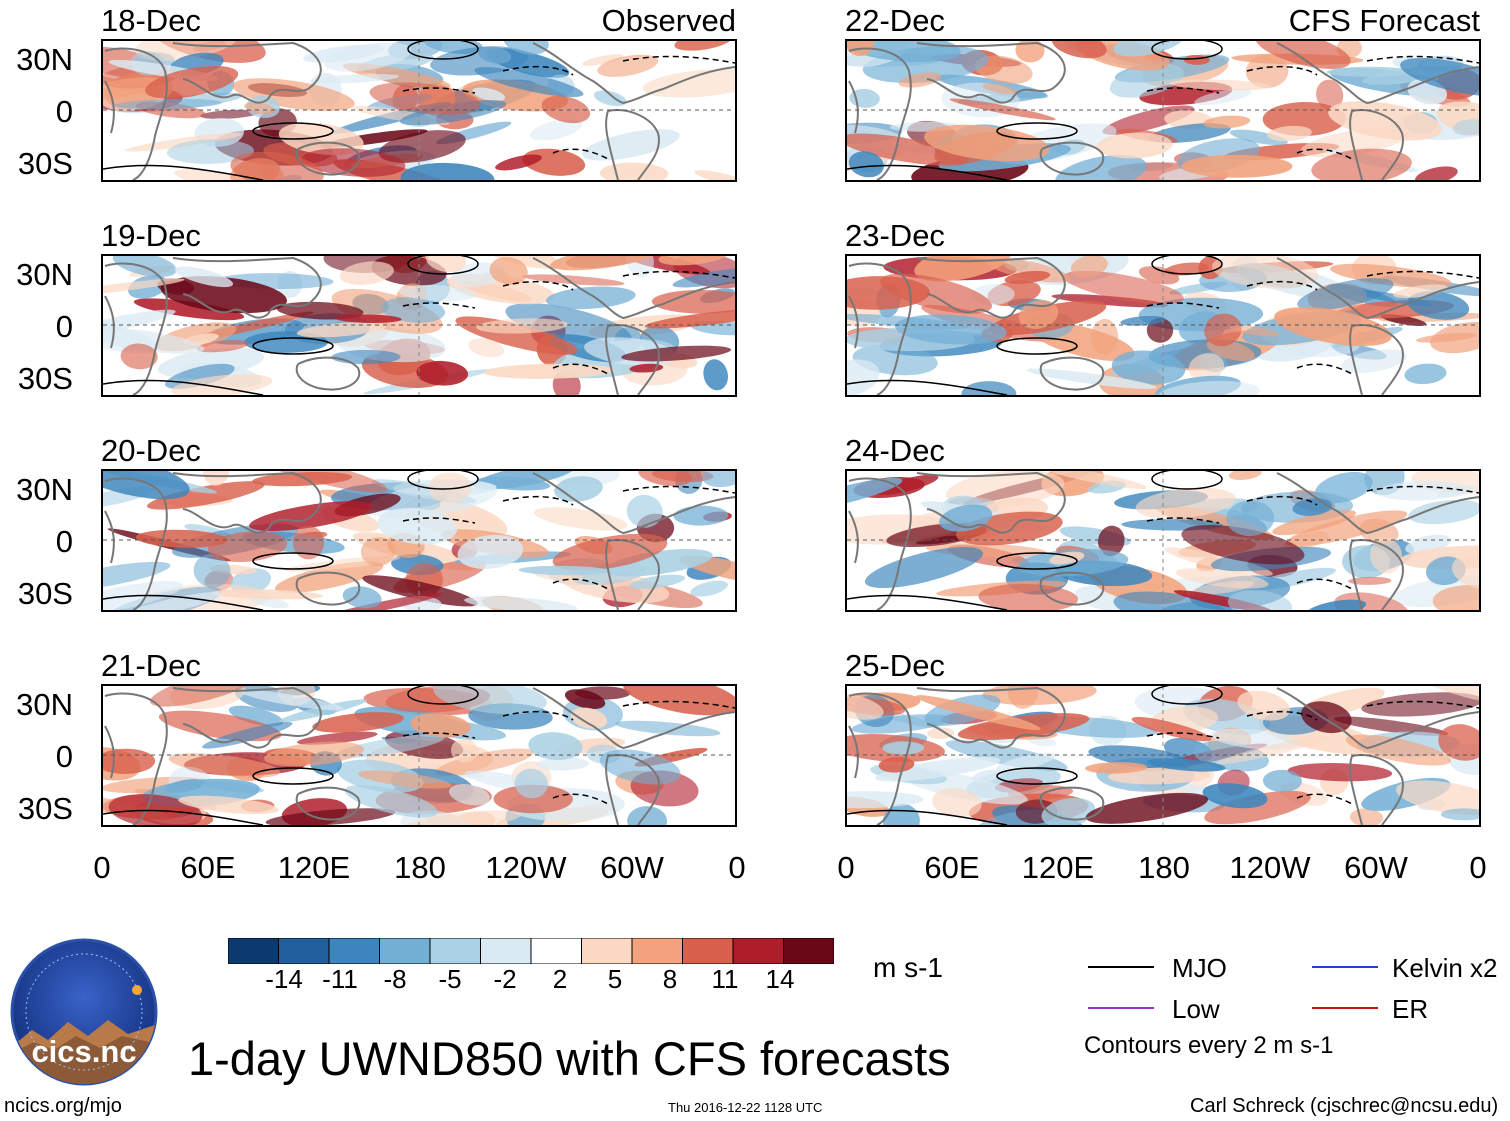  What do you see at coordinates (63, 1106) in the screenshot?
I see `footer-url: ncics.org/mjo` at bounding box center [63, 1106].